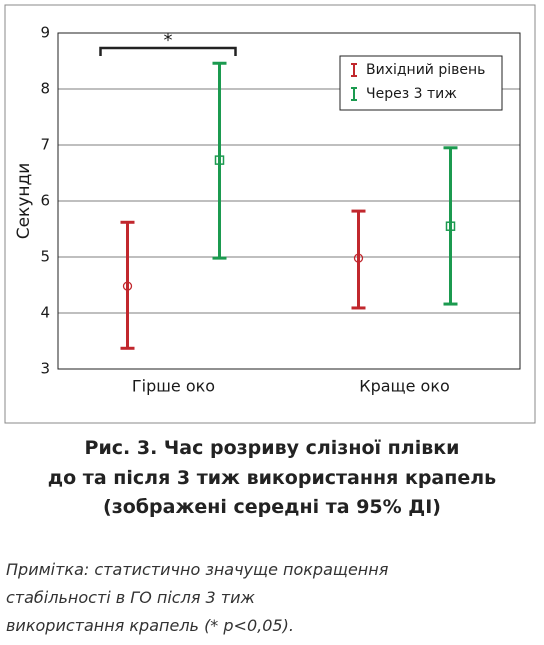 The image size is (544, 645). I want to click on y-tick-label: 7, so click(45, 145).